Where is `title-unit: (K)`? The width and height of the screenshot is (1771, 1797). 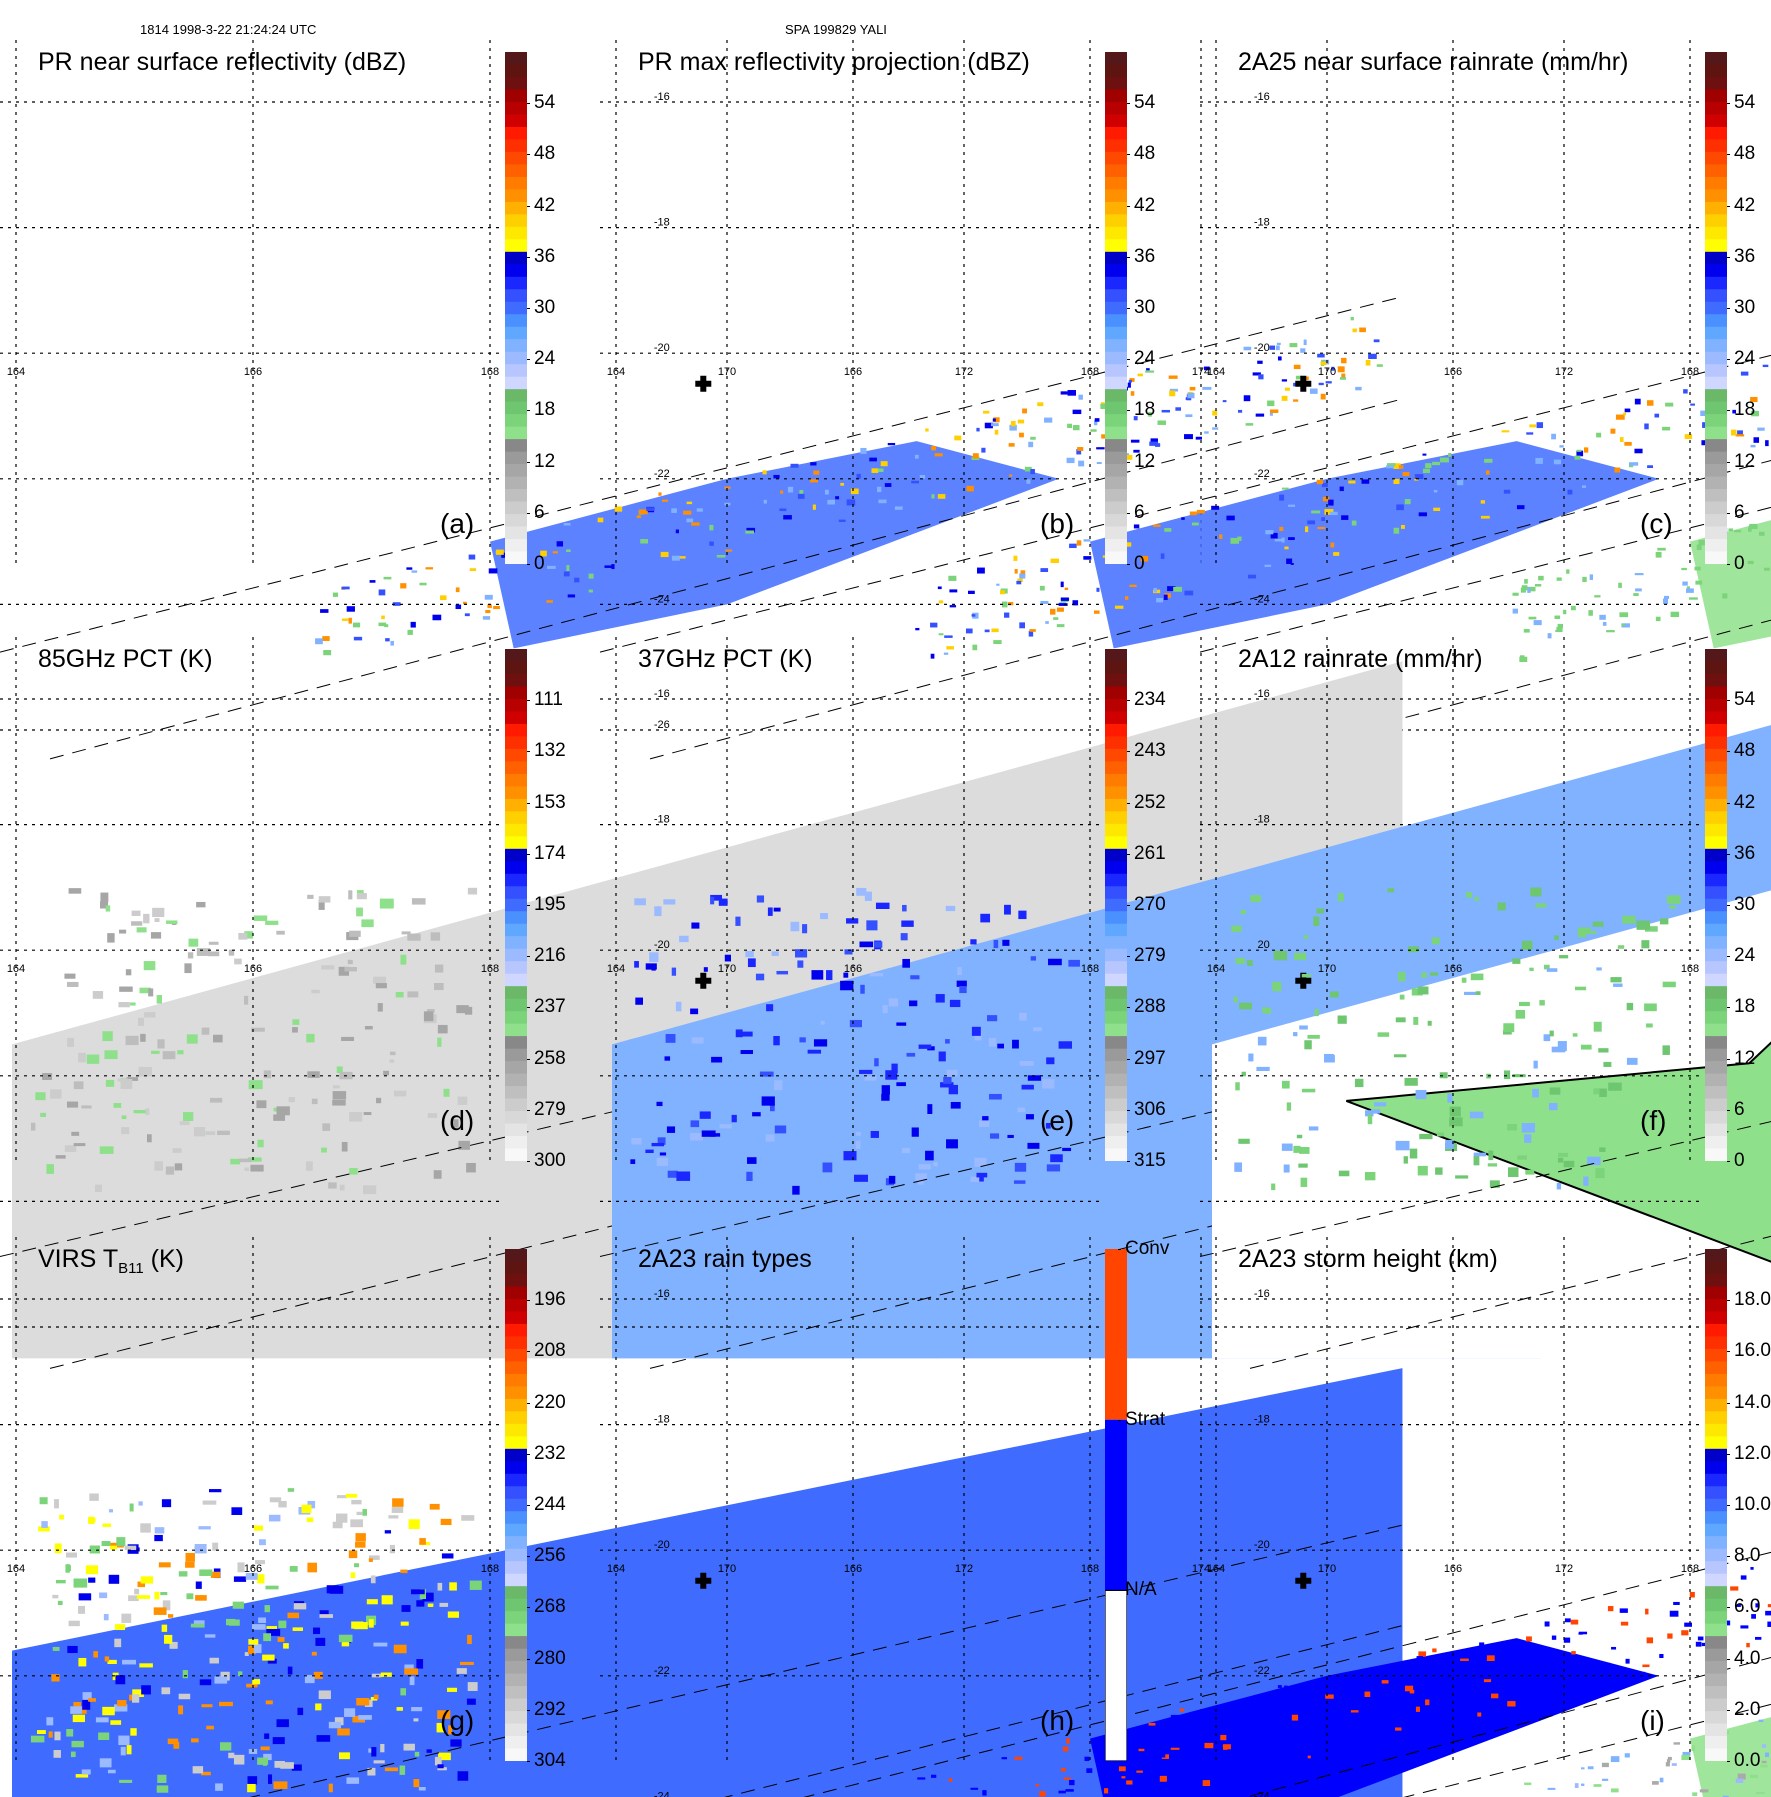 title-unit: (K) is located at coordinates (163, 1259).